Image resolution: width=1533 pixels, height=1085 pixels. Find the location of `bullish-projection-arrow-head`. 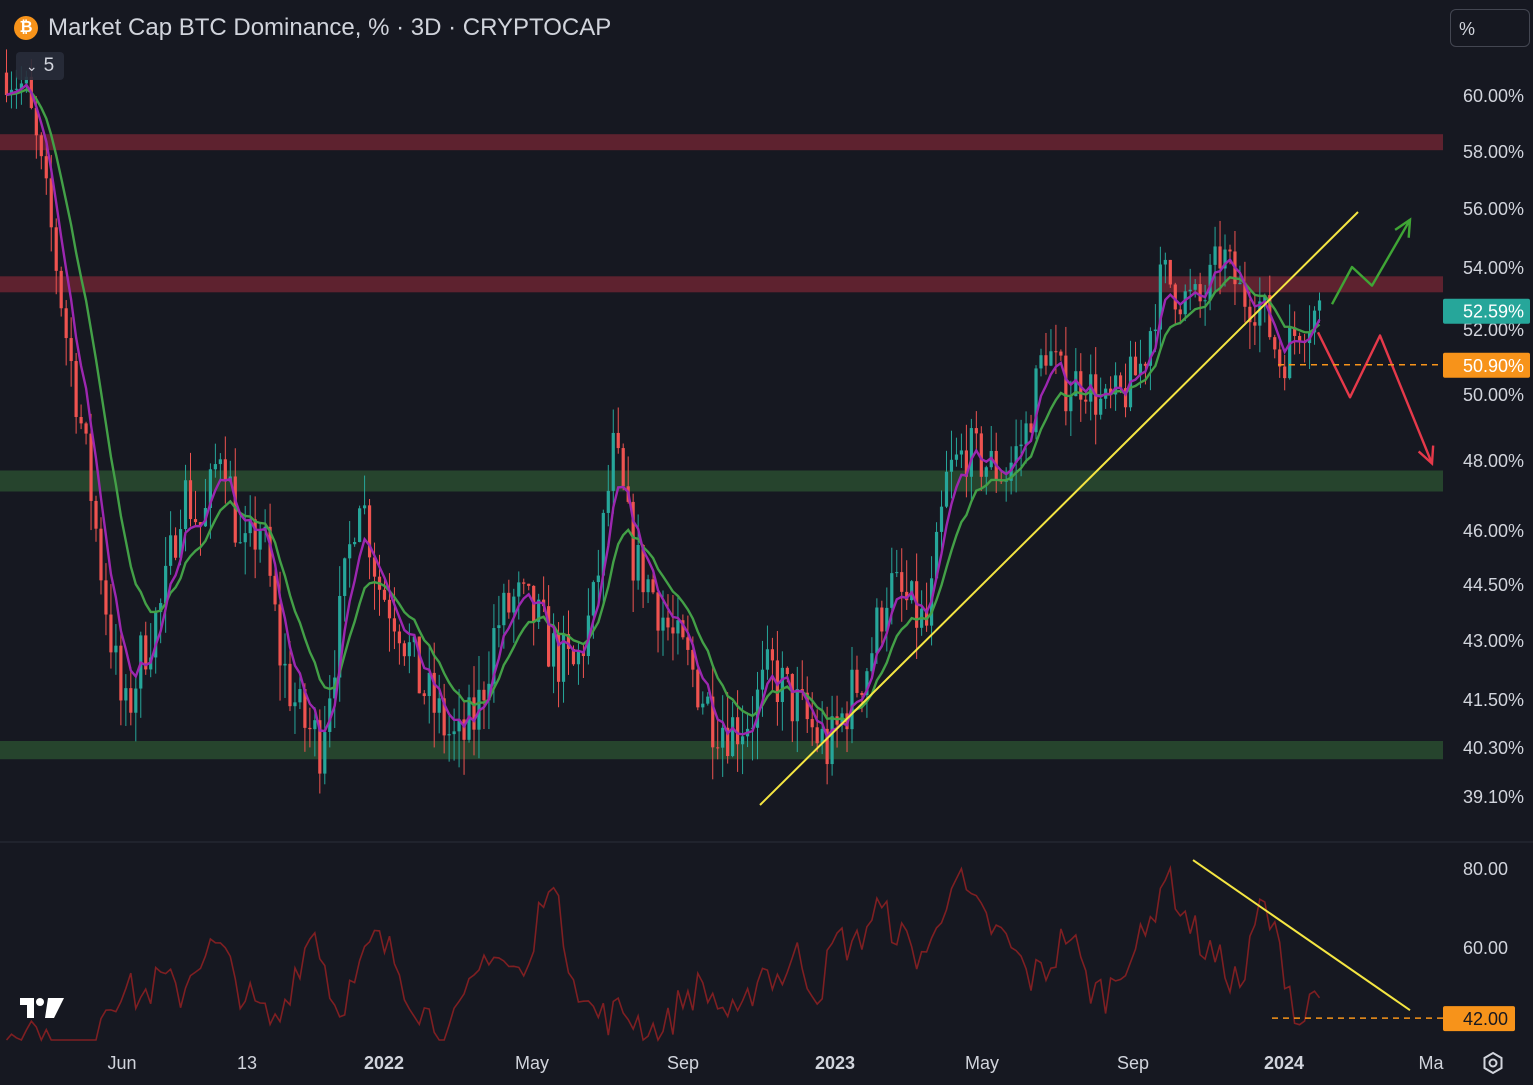

bullish-projection-arrow-head is located at coordinates (1403, 227).